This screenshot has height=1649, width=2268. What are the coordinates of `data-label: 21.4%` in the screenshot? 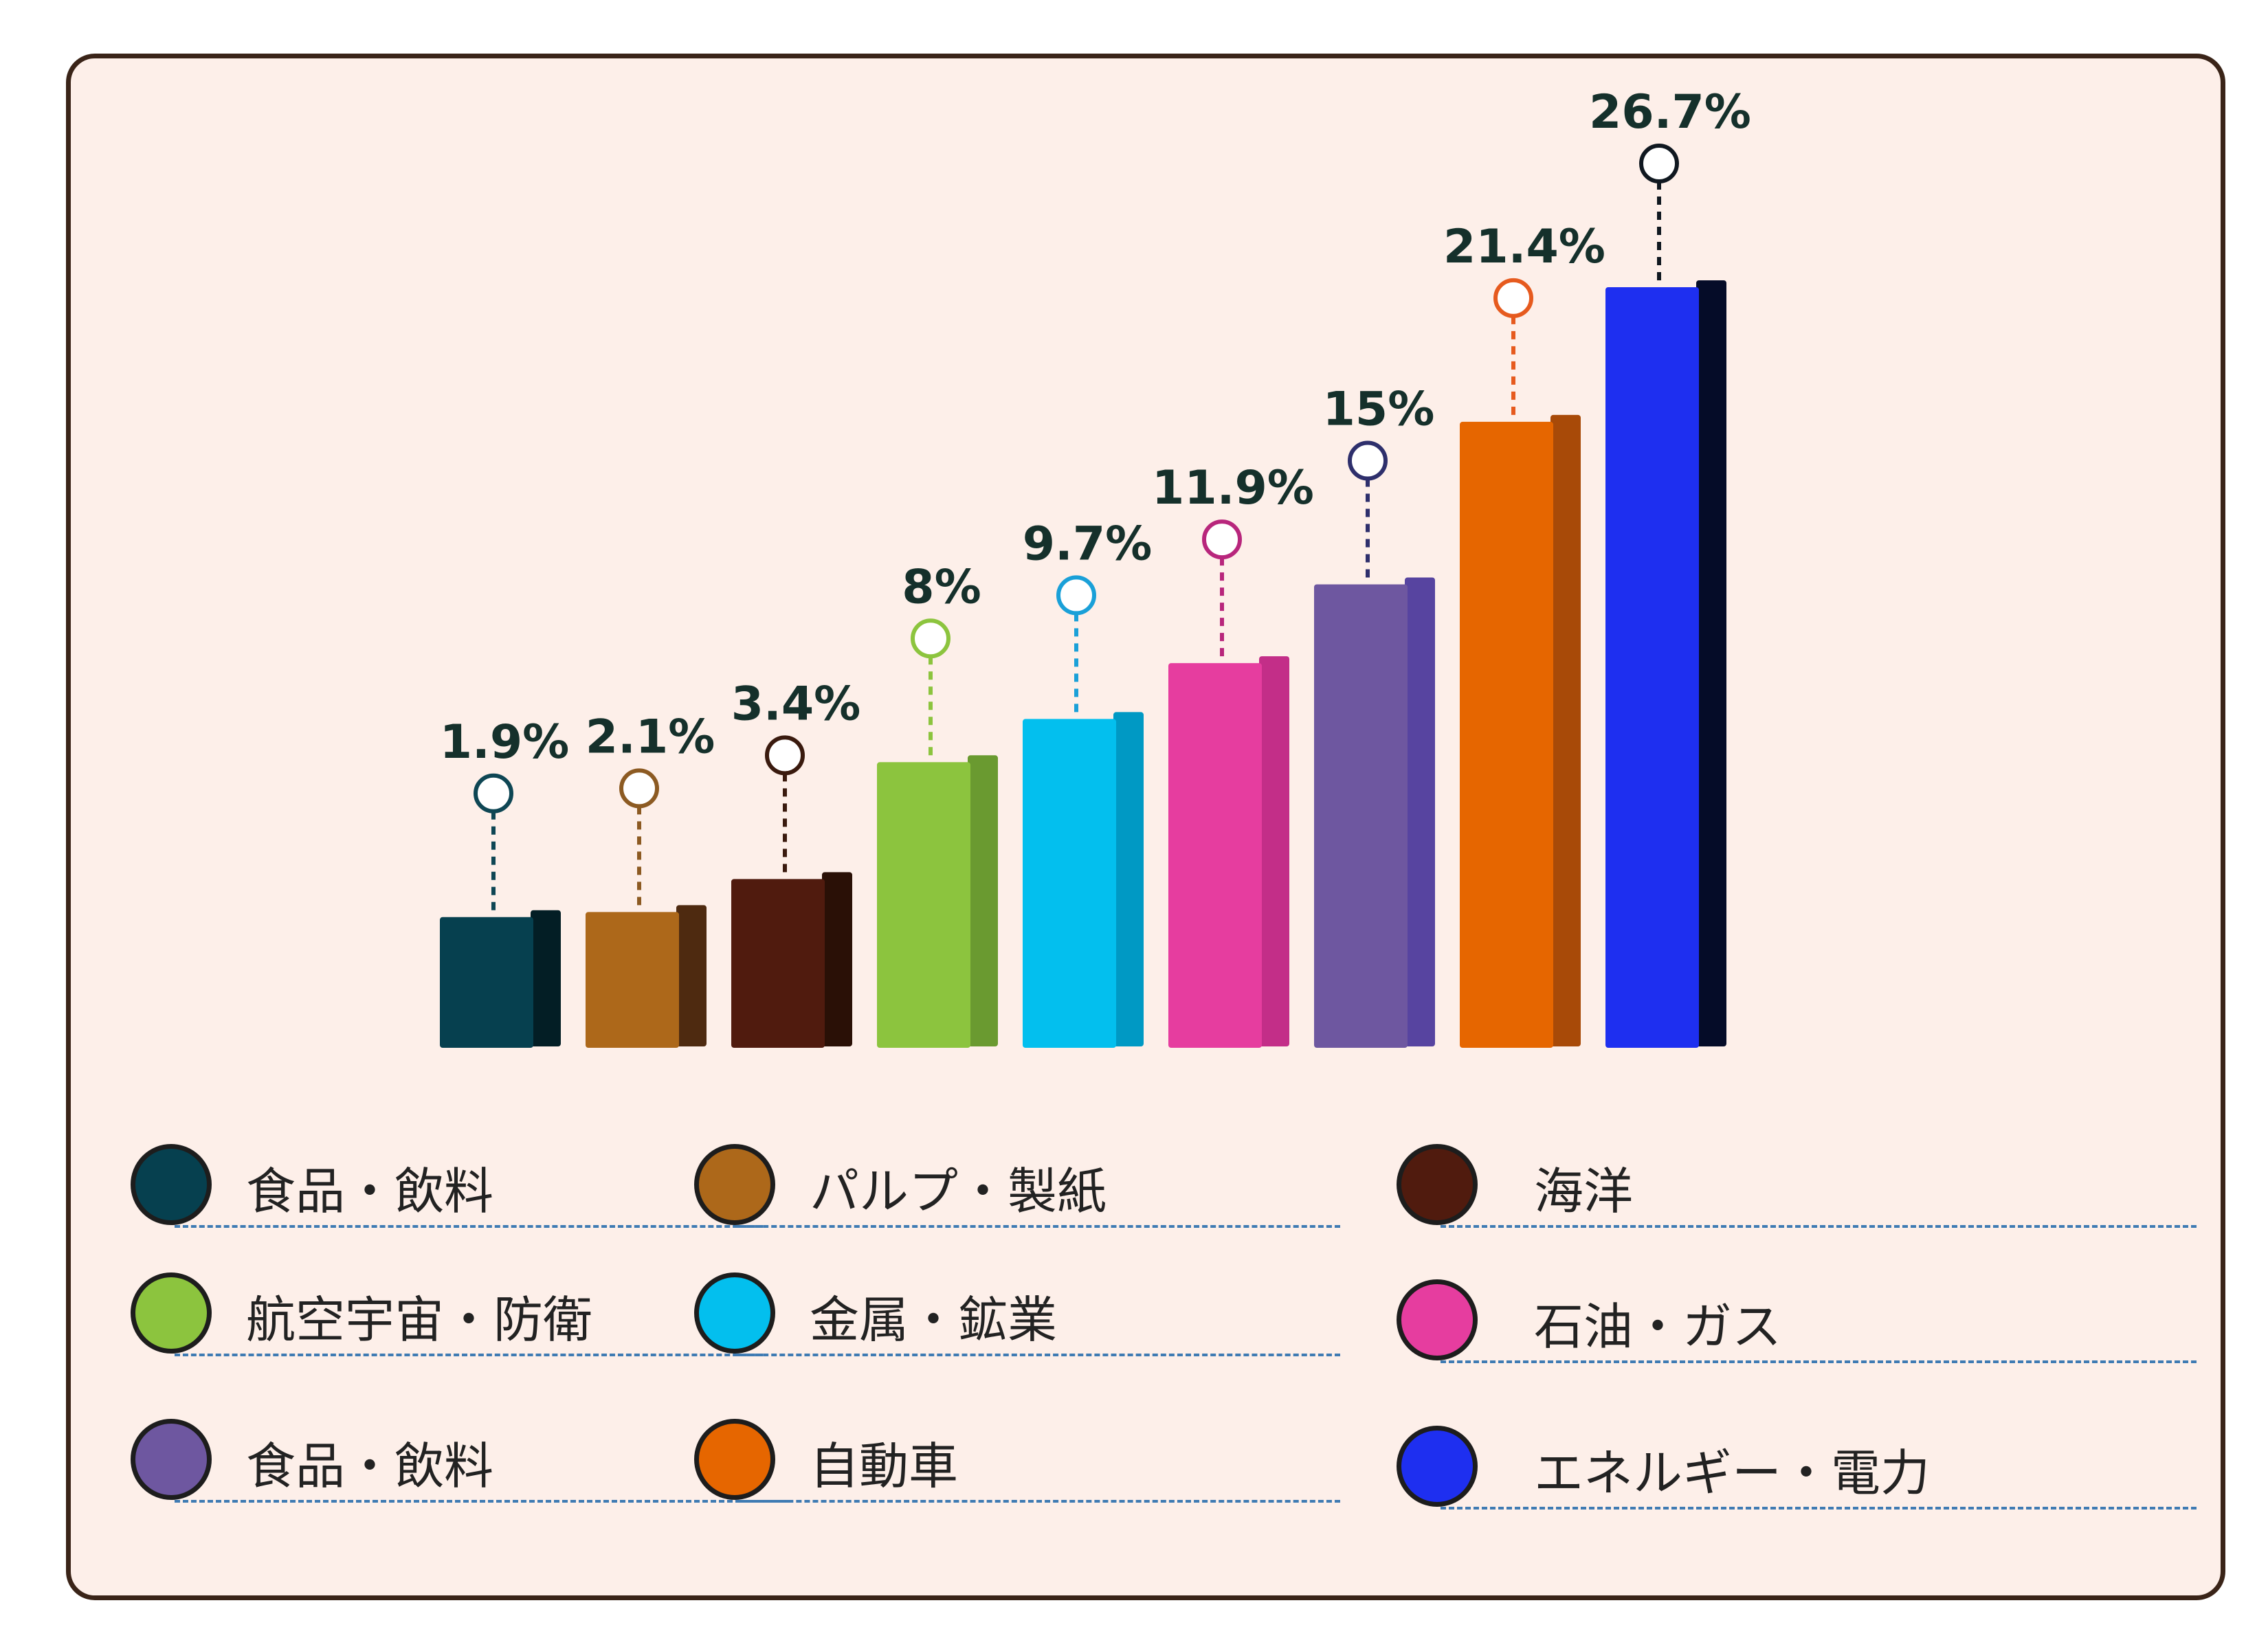 It's located at (1524, 247).